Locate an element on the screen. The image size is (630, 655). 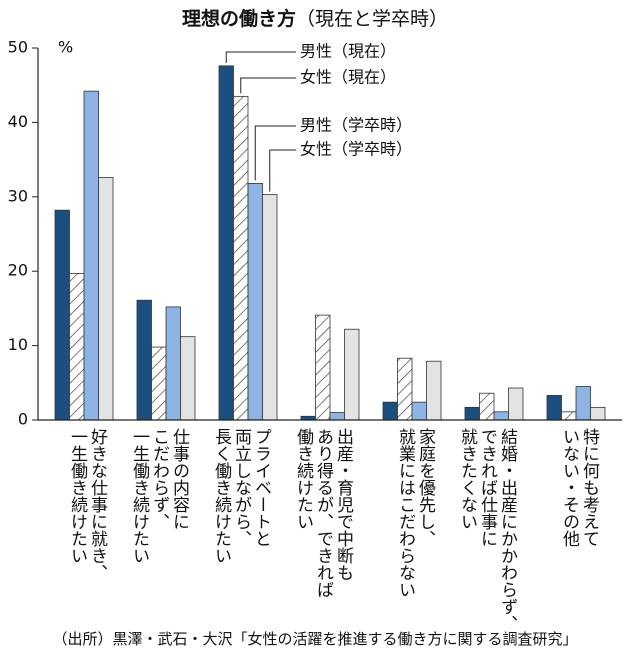
x-tick-label: 結婚・出産にかかわらず、 できれば仕事に 就きたくない is located at coordinates (487, 530).